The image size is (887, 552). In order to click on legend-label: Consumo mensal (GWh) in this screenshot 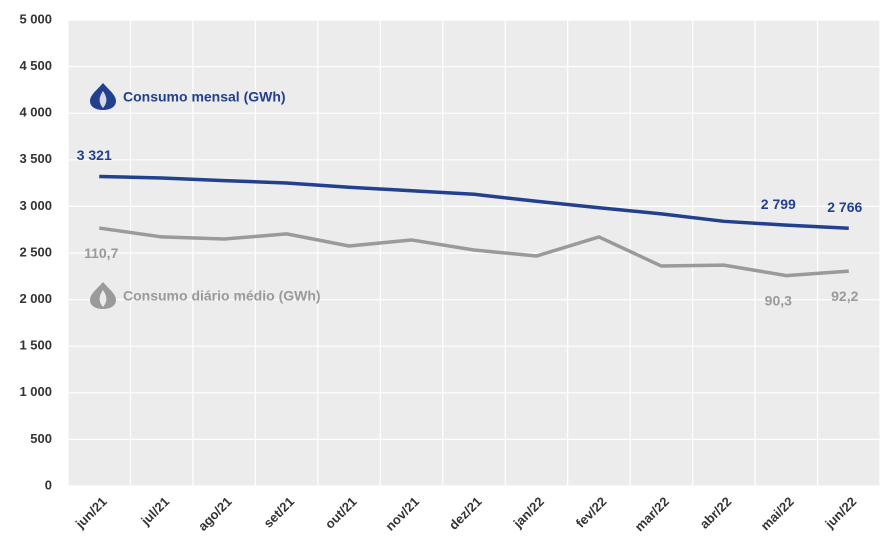, I will do `click(204, 97)`.